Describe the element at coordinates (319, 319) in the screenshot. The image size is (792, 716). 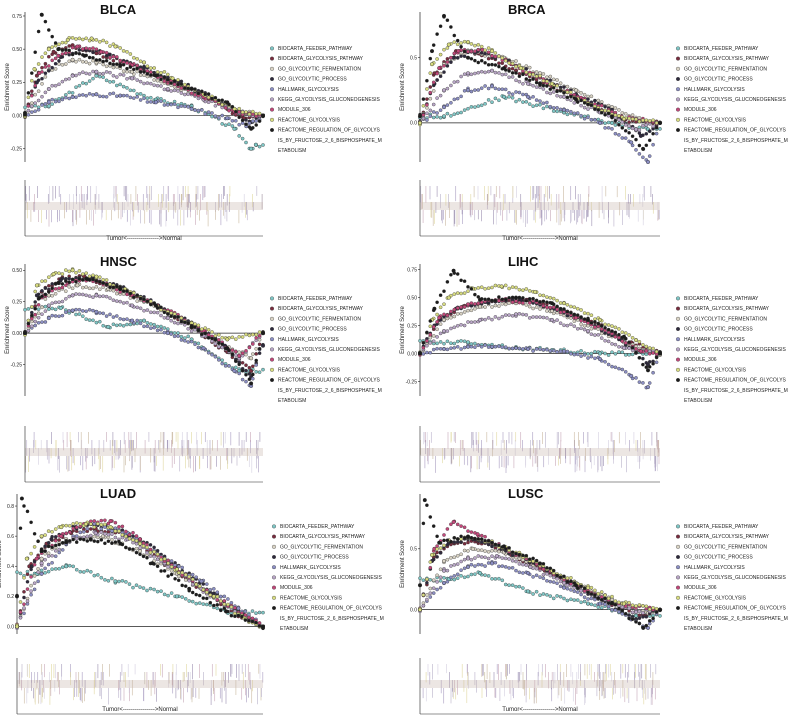
I see `legend-label: GO_GLYCOLYTIC_FERMENTATION` at that location.